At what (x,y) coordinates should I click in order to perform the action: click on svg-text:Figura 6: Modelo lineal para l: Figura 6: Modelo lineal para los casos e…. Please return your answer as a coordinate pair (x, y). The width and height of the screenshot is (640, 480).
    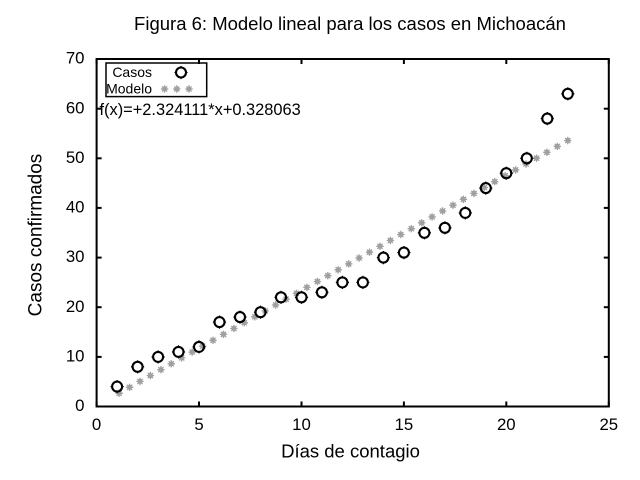
    Looking at the image, I should click on (350, 23).